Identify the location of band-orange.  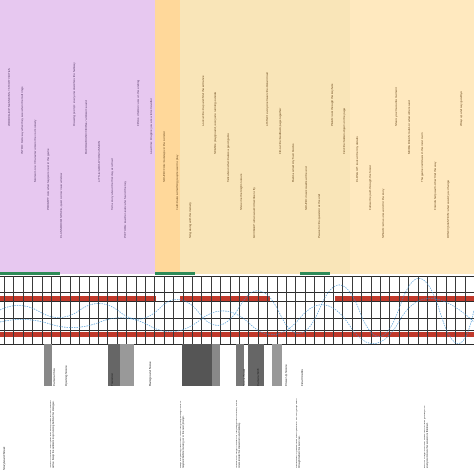
(167, 137).